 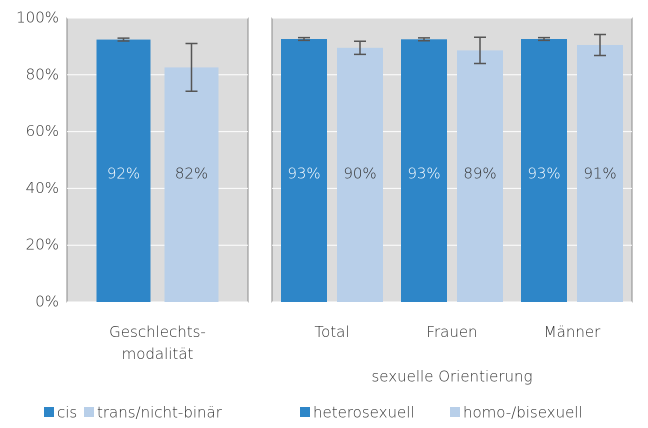 I want to click on legend-label: trans/nicht-binär, so click(x=160, y=413).